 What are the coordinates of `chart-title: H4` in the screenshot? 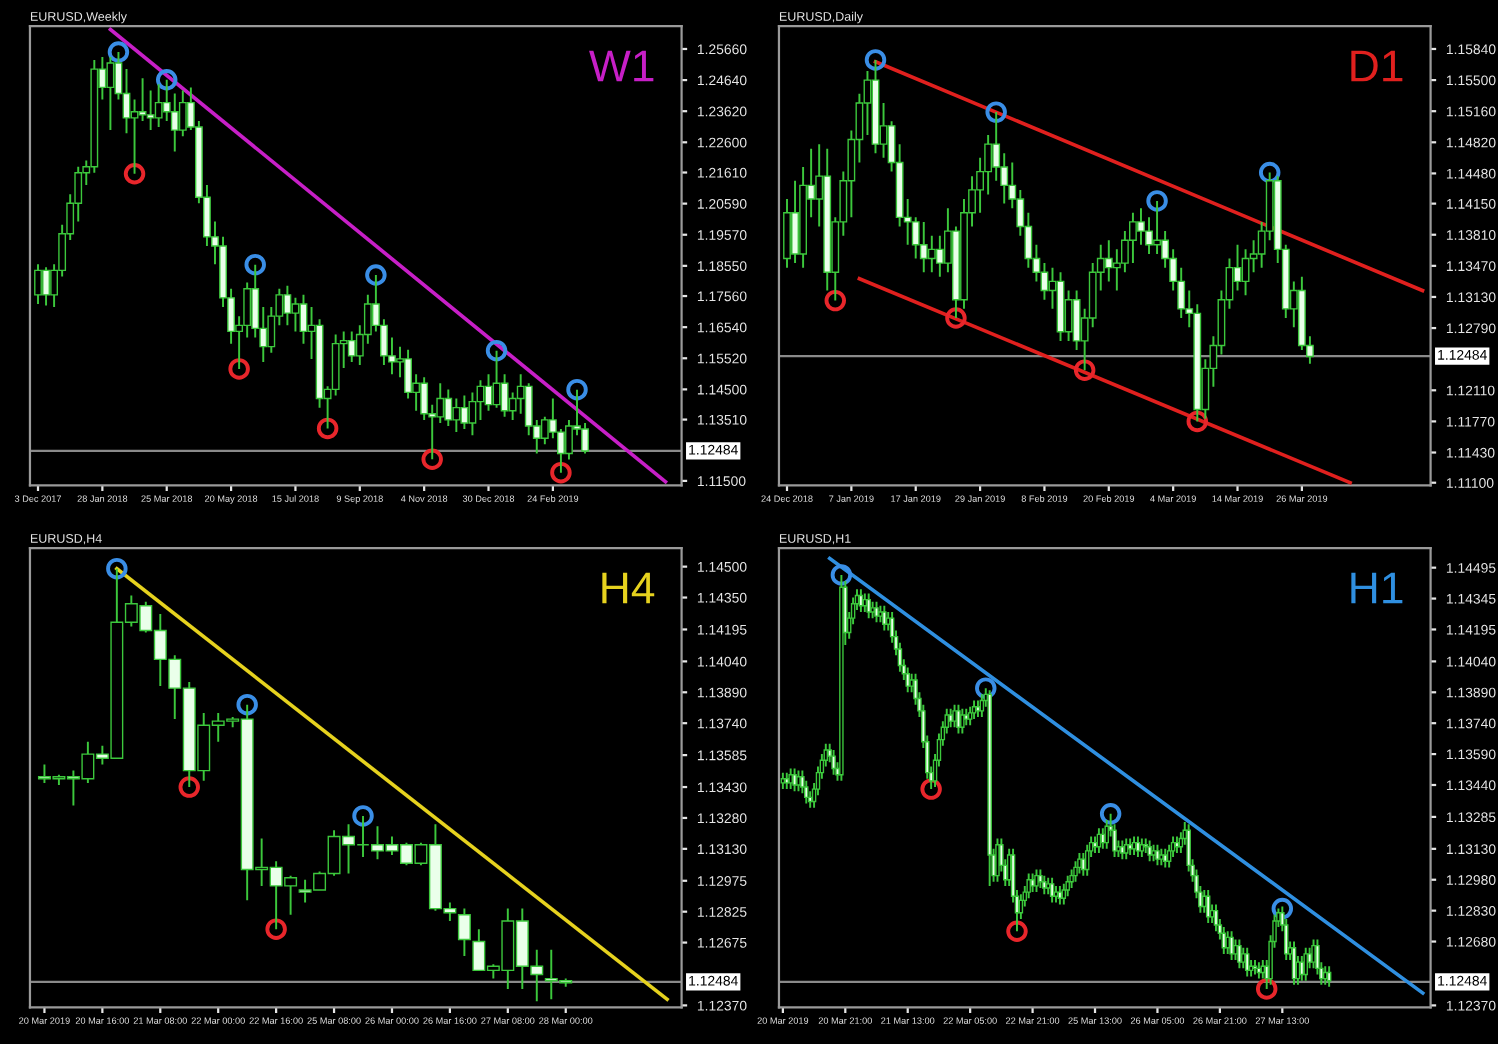 It's located at (628, 588).